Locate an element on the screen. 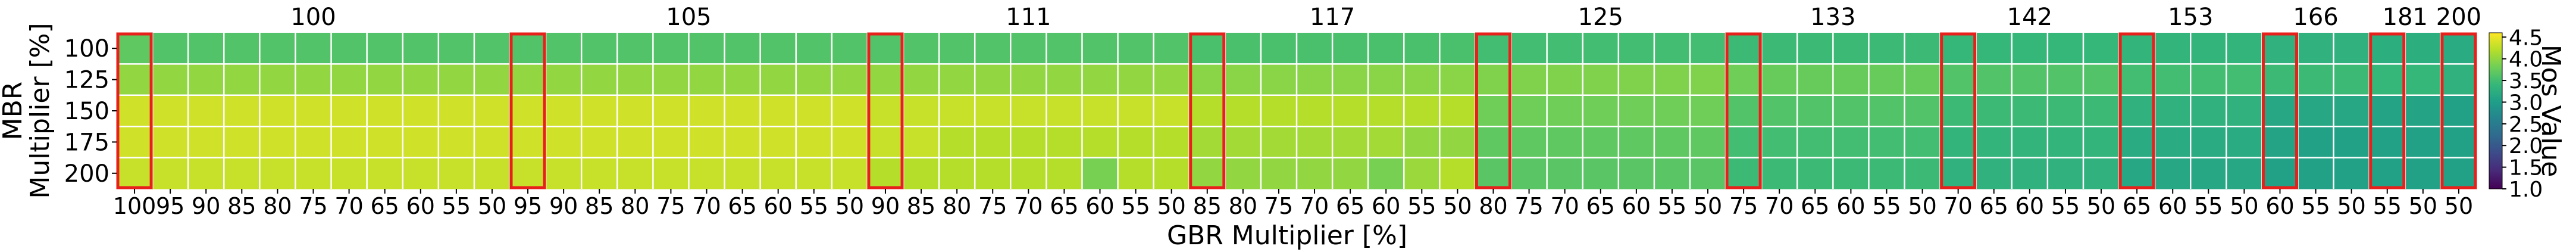  group-label: 105 is located at coordinates (688, 17).